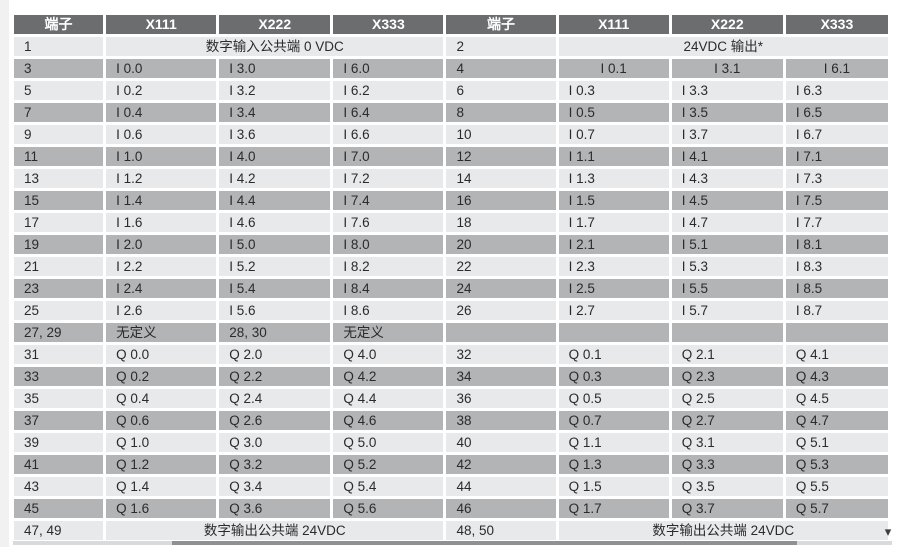  What do you see at coordinates (59, 442) in the screenshot?
I see `terminal-cell: 39` at bounding box center [59, 442].